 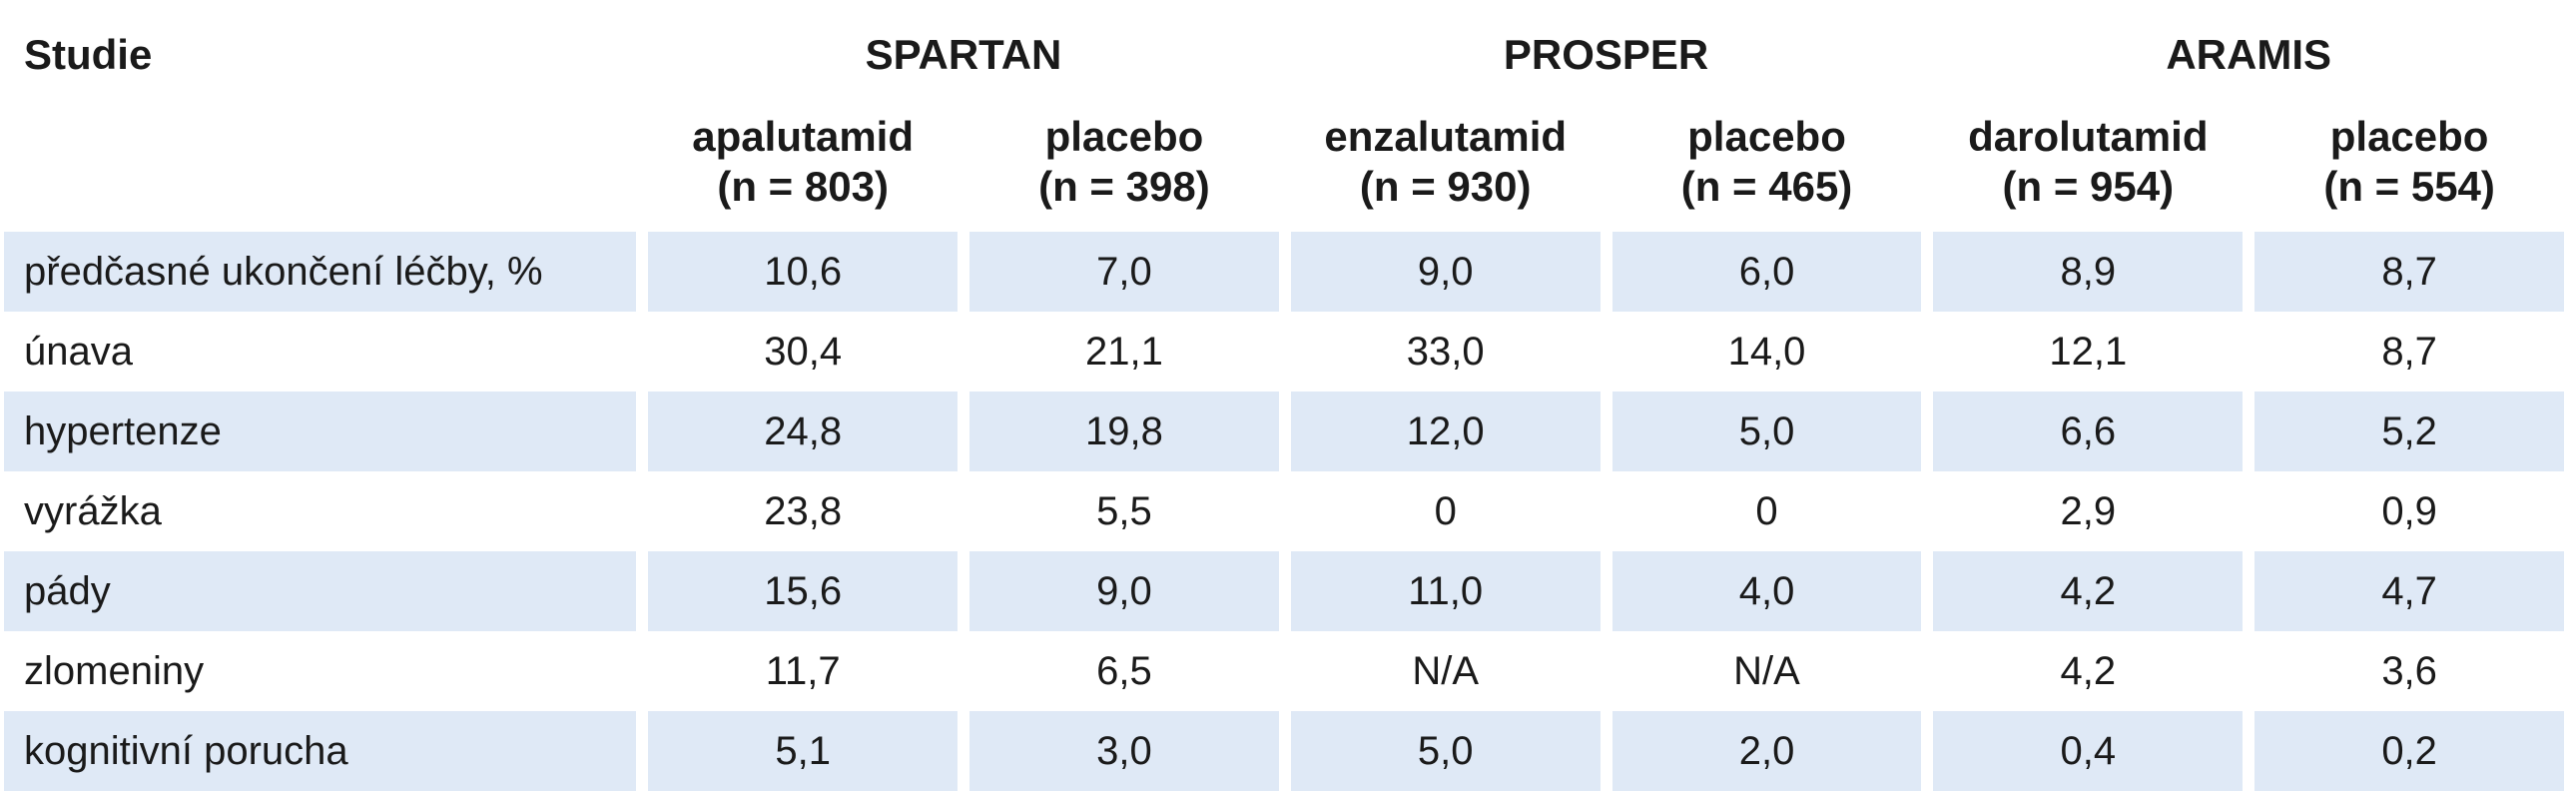 I want to click on table-cell: 5,5, so click(x=1124, y=511).